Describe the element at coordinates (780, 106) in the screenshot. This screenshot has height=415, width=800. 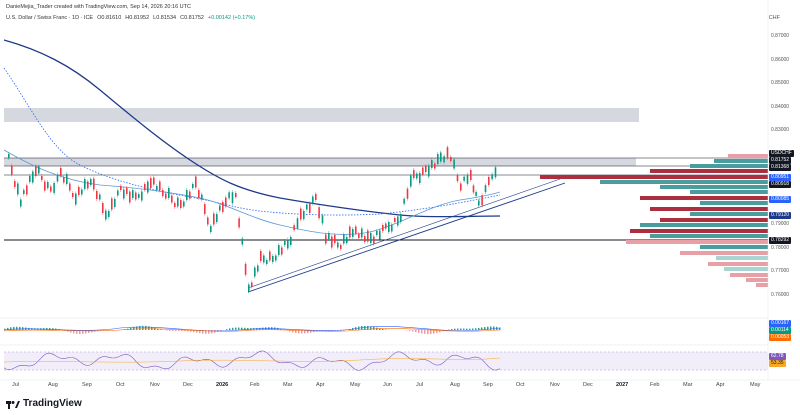
I see `price-axis-label: 0.84000` at that location.